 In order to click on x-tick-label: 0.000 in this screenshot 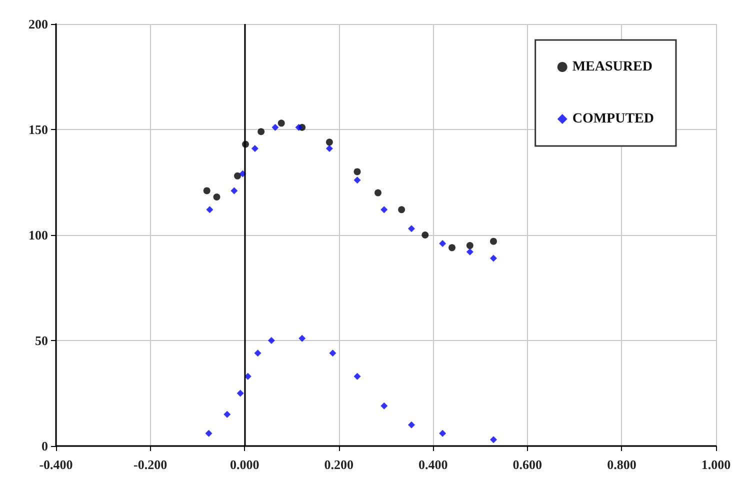, I will do `click(245, 464)`.